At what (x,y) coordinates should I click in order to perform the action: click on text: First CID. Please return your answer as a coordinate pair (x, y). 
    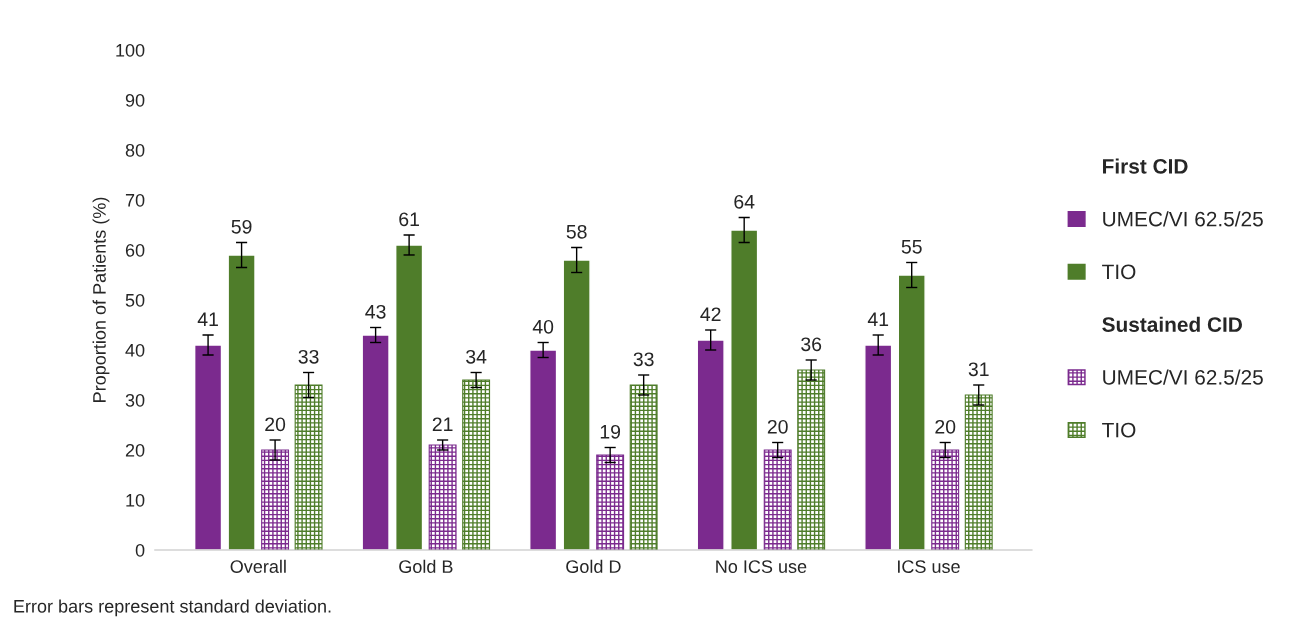
    Looking at the image, I should click on (1145, 166).